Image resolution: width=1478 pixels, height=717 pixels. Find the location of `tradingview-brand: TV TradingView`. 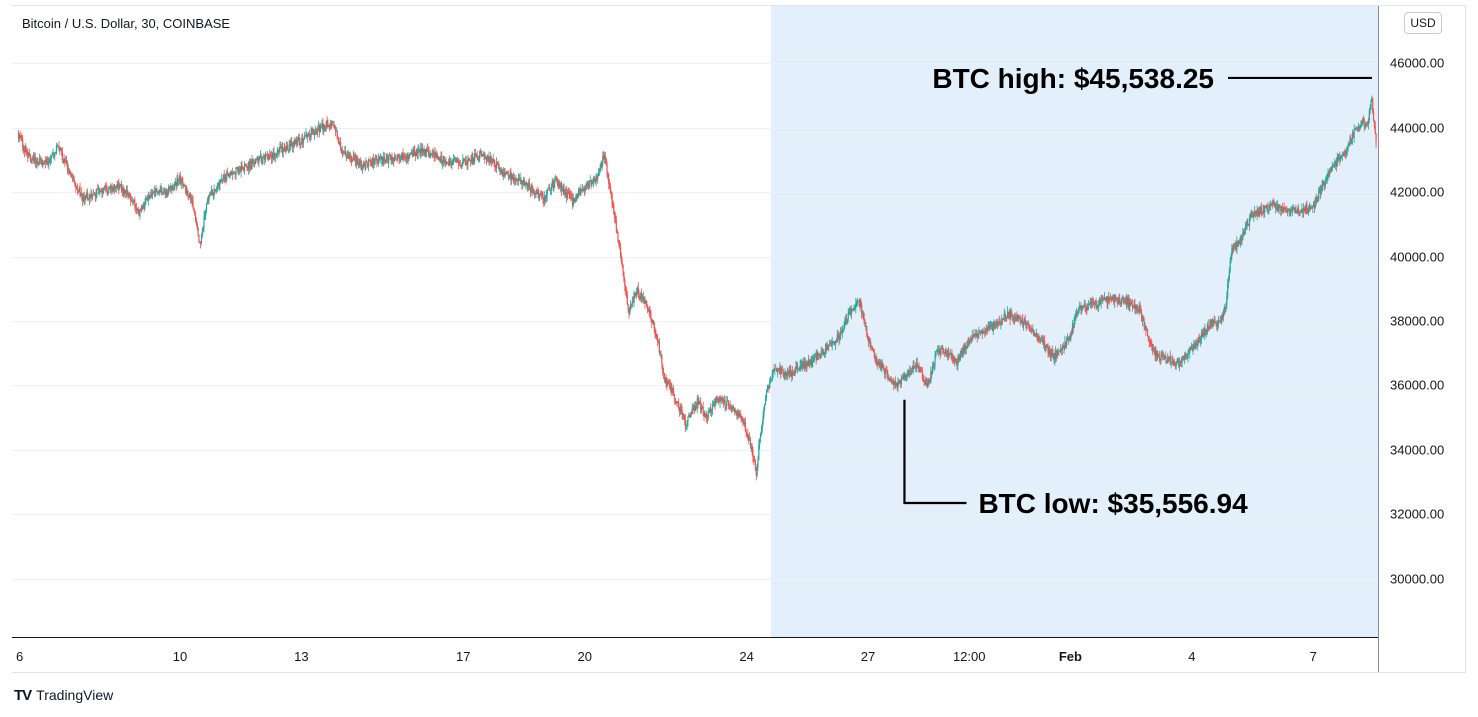

tradingview-brand: TV TradingView is located at coordinates (63, 695).